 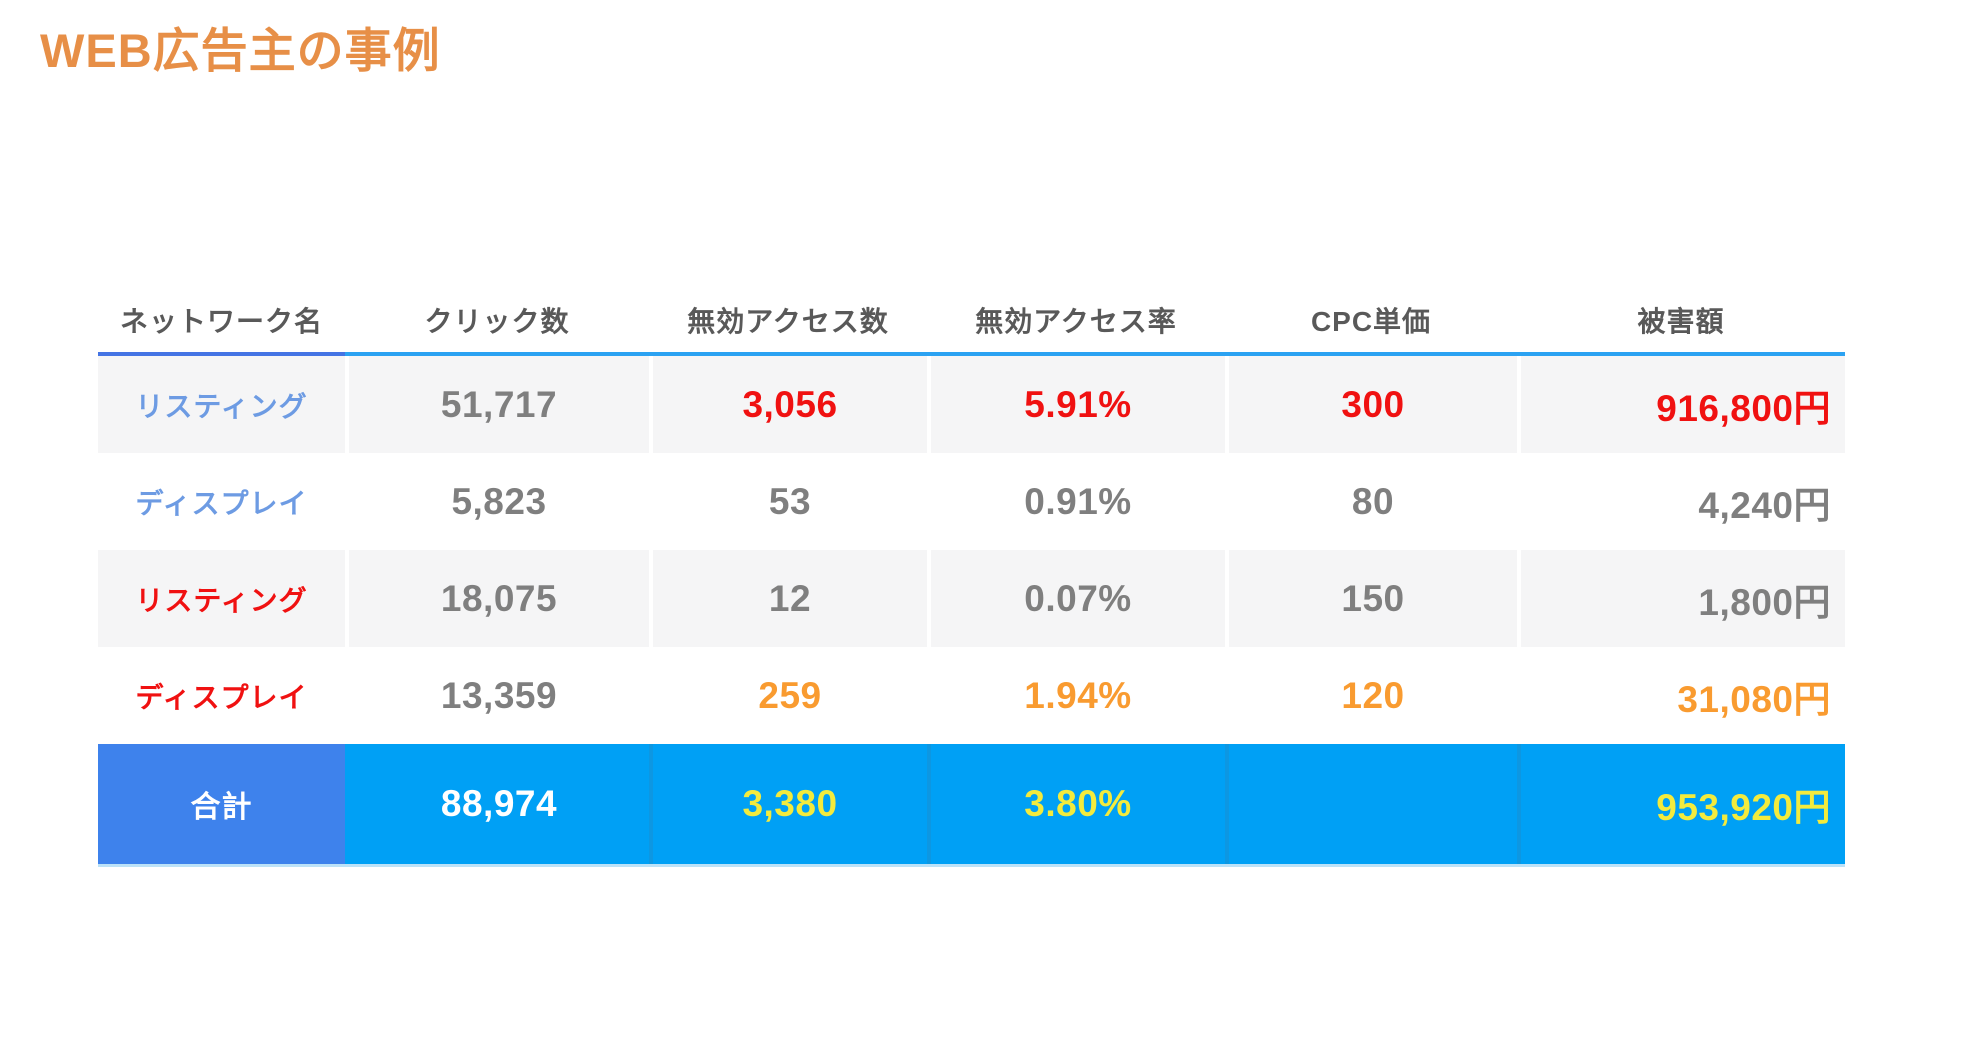 What do you see at coordinates (1371, 598) in the screenshot?
I see `cell-cpc: 150` at bounding box center [1371, 598].